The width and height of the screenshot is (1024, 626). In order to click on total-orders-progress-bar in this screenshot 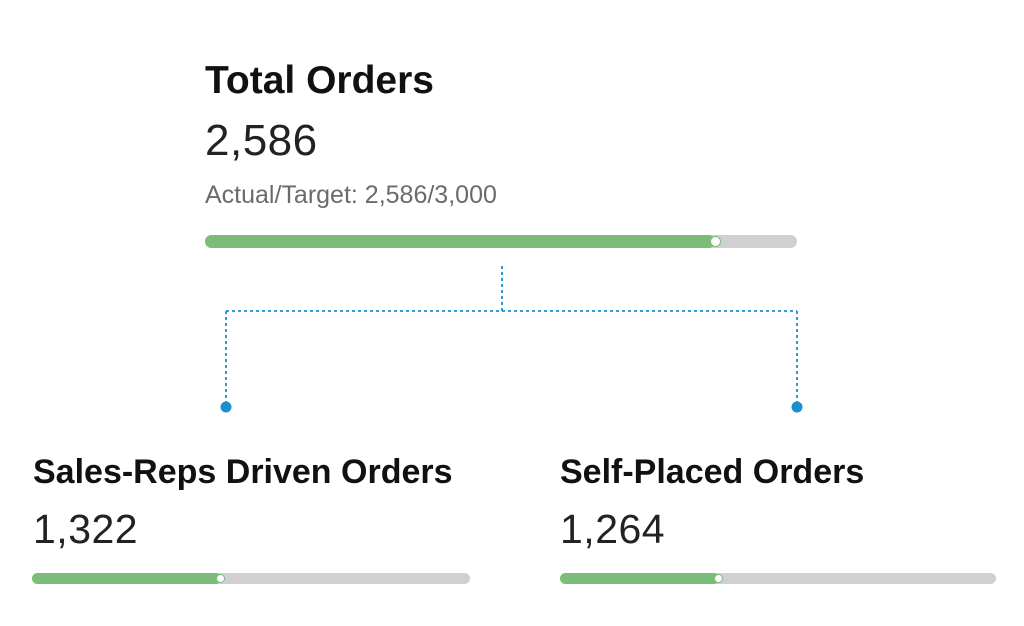, I will do `click(501, 241)`.